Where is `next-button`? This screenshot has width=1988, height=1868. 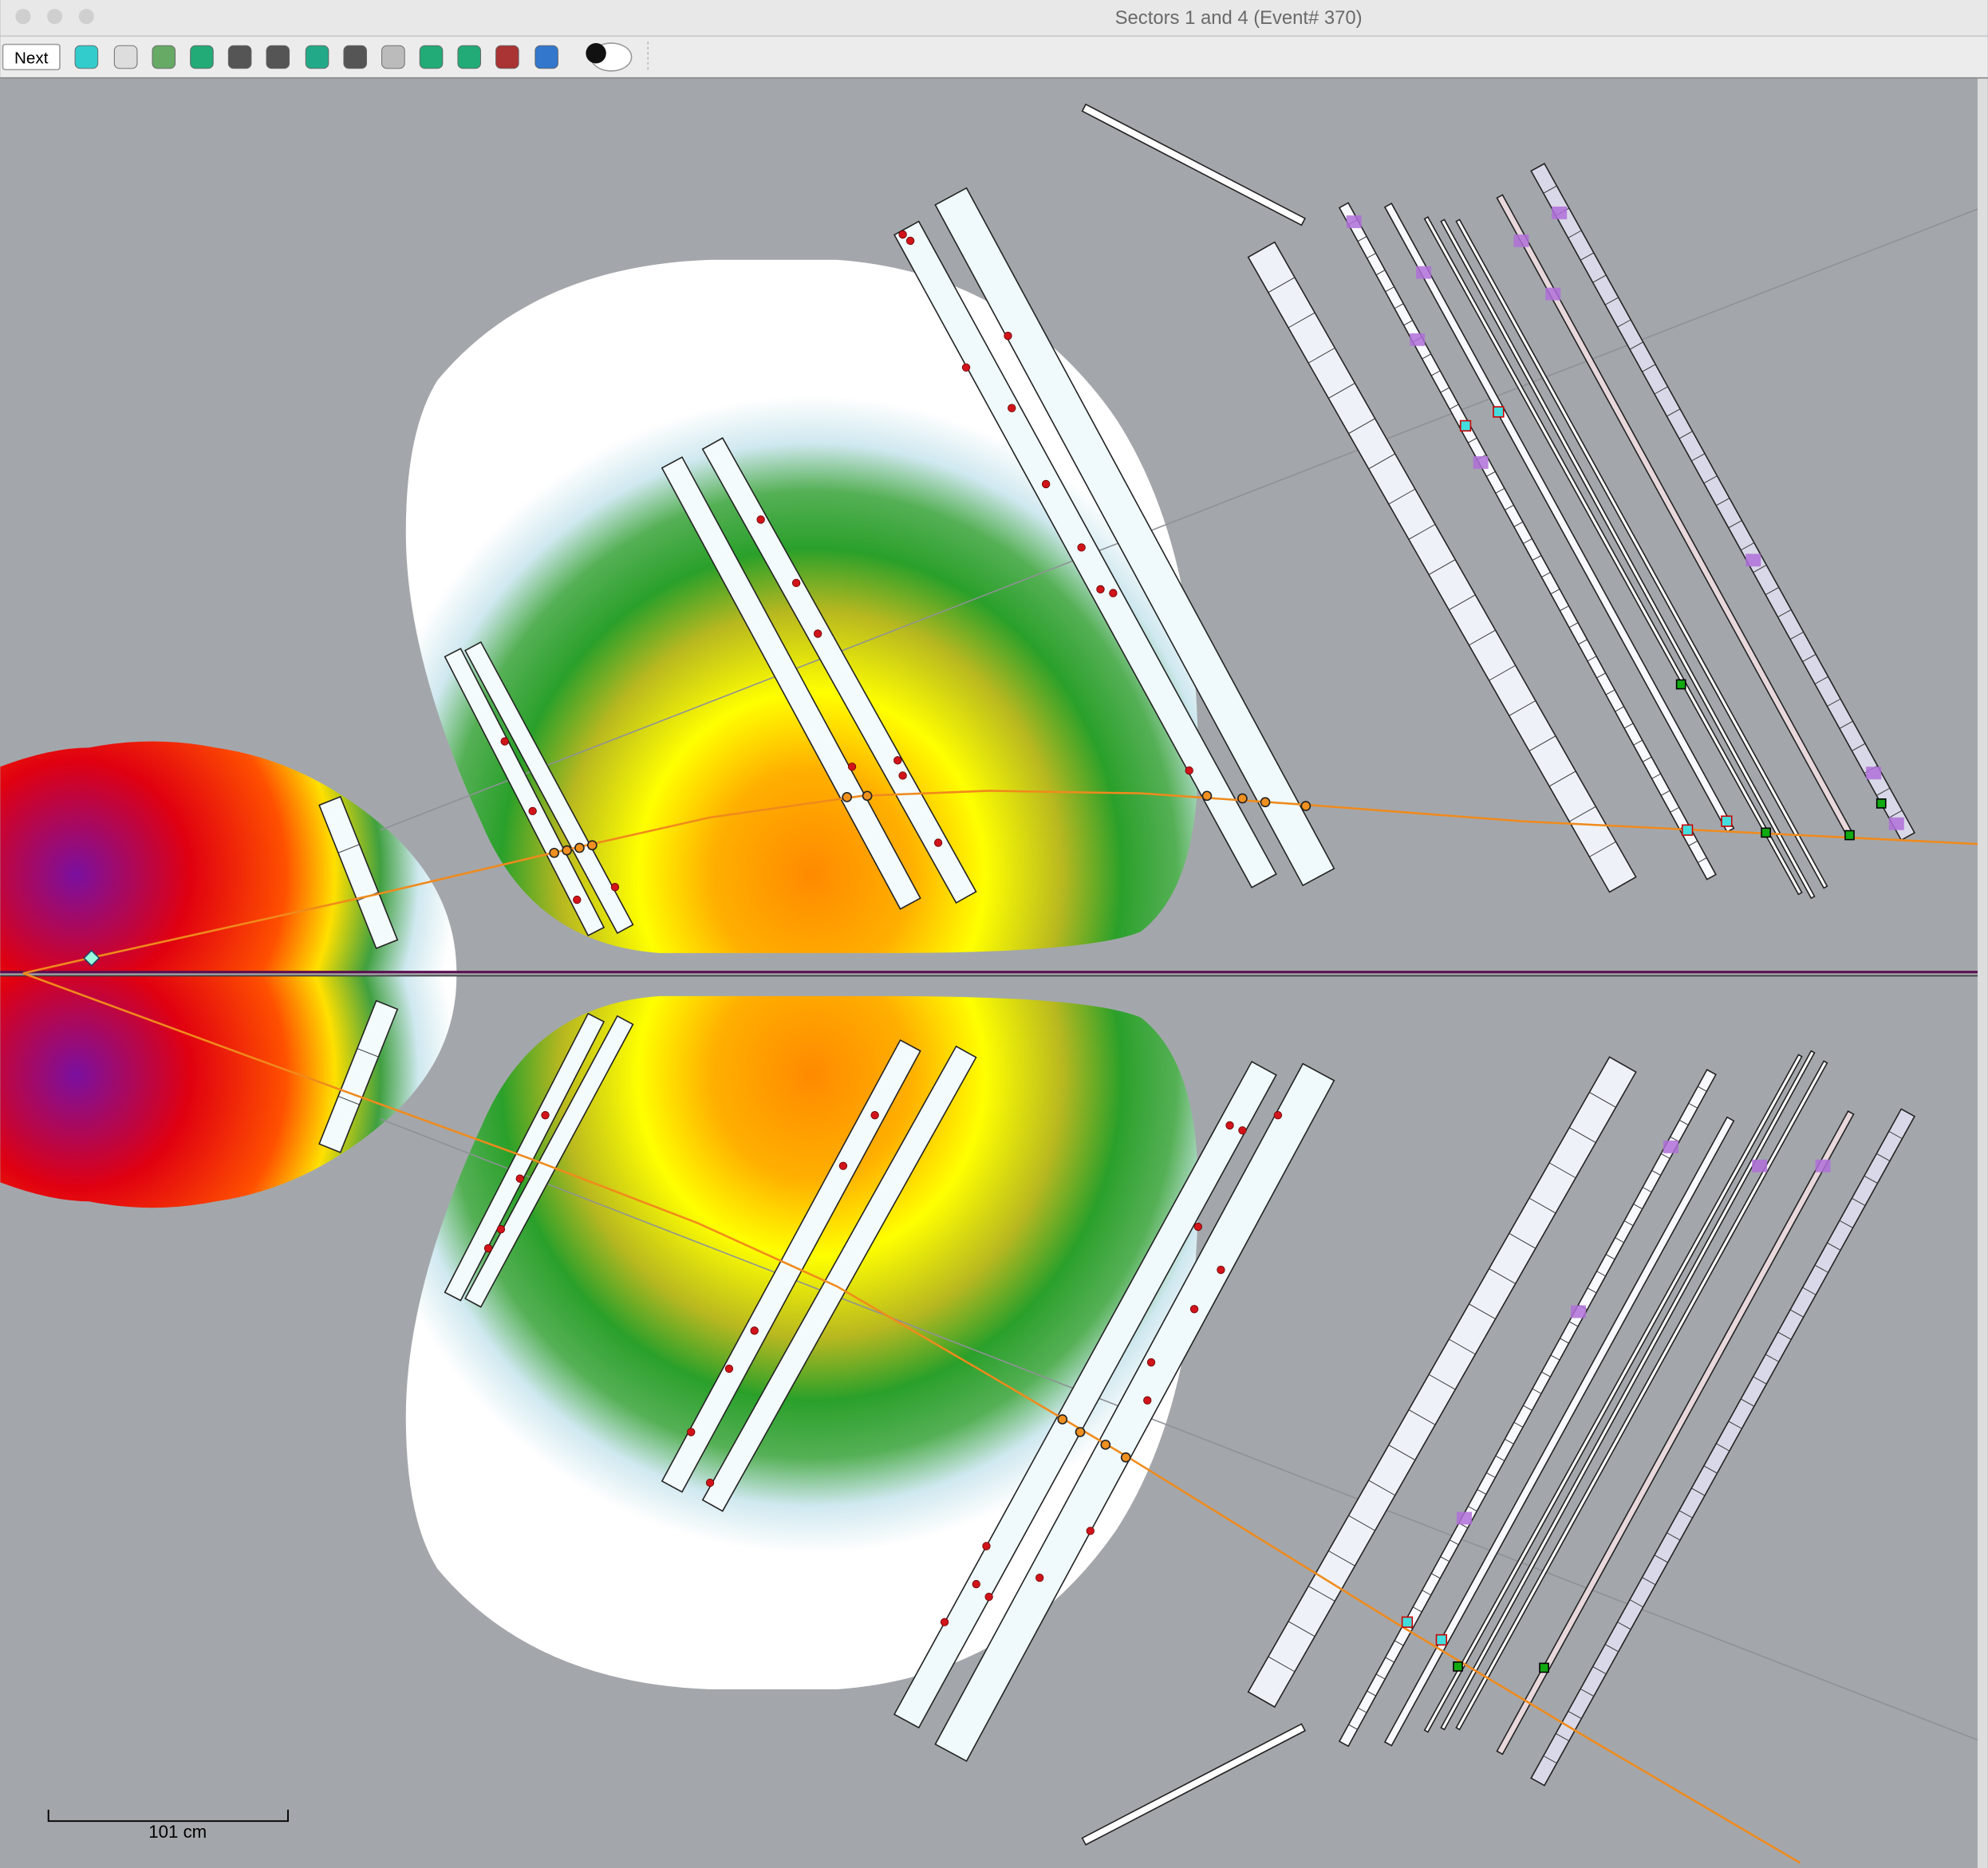
next-button is located at coordinates (32, 57).